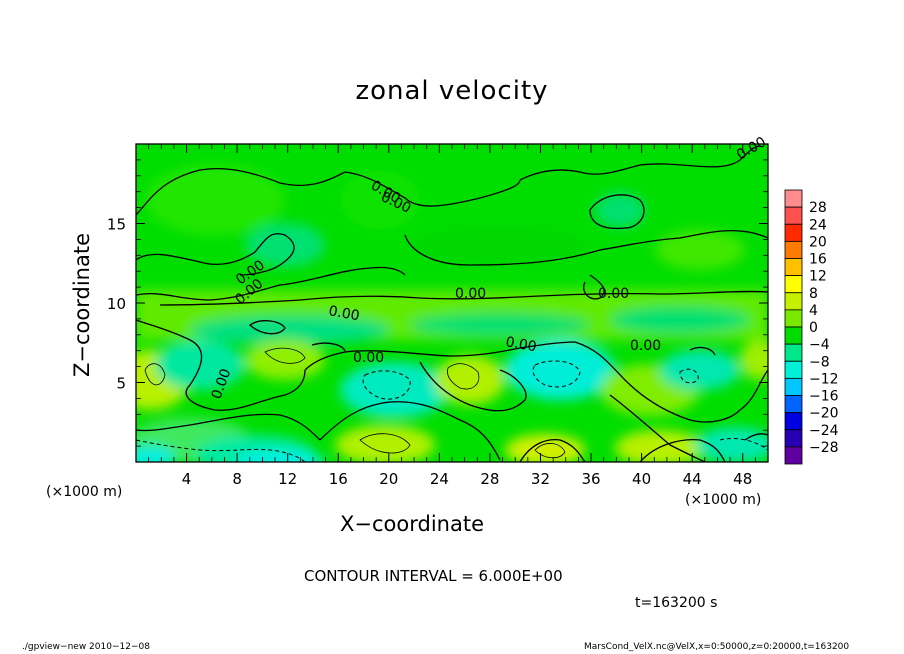  Describe the element at coordinates (723, 500) in the screenshot. I see `x-unit-label-right: (×1000 m)` at that location.